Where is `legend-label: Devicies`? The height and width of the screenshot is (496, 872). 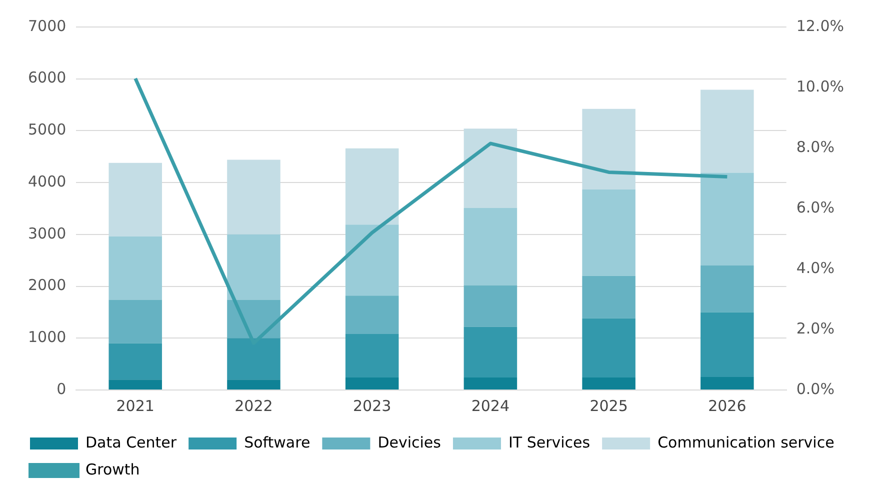
legend-label: Devicies is located at coordinates (410, 442).